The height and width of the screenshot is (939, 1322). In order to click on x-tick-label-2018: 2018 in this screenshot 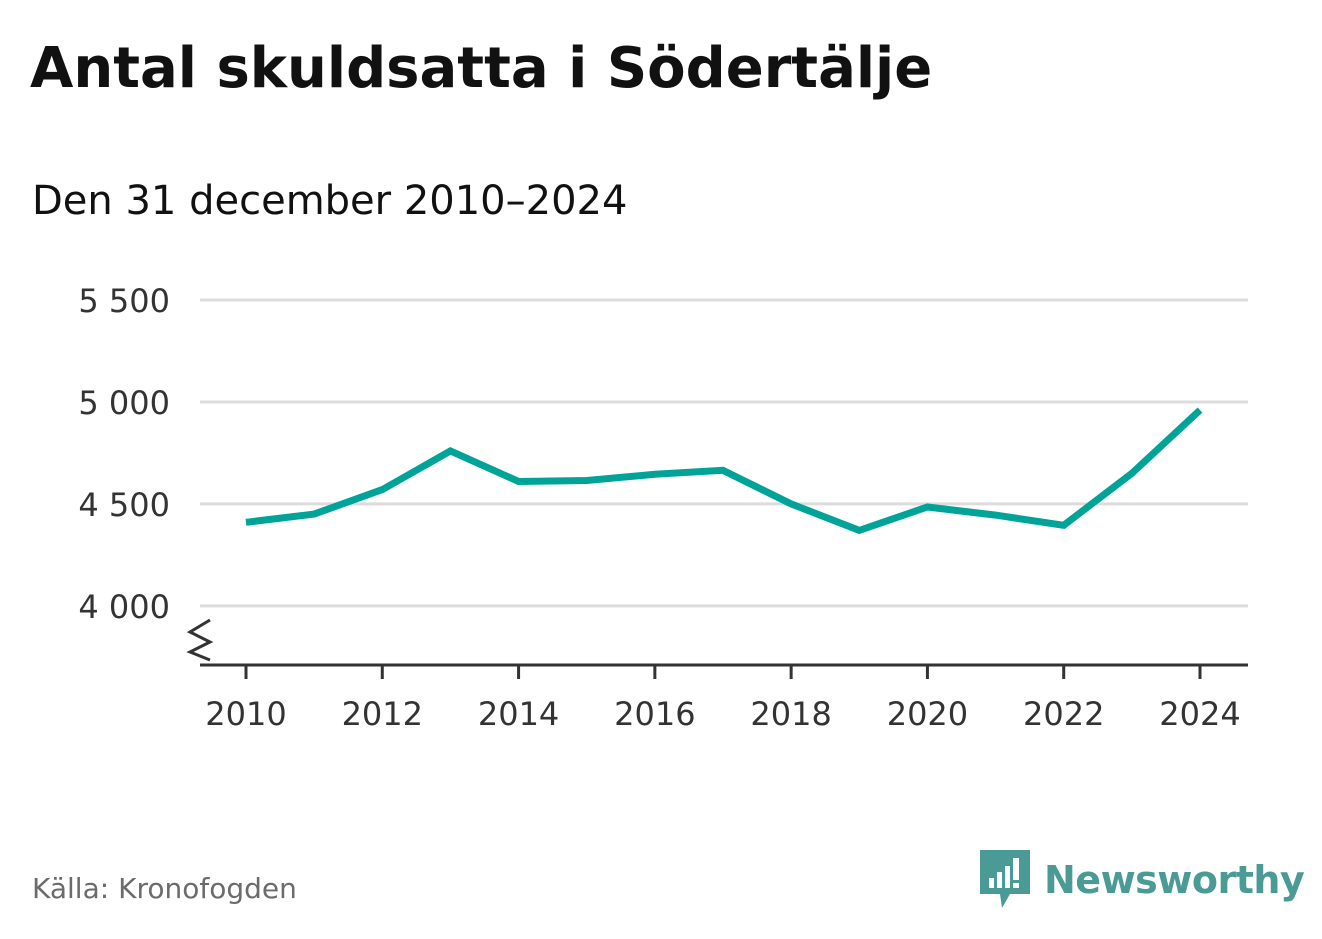, I will do `click(790, 714)`.